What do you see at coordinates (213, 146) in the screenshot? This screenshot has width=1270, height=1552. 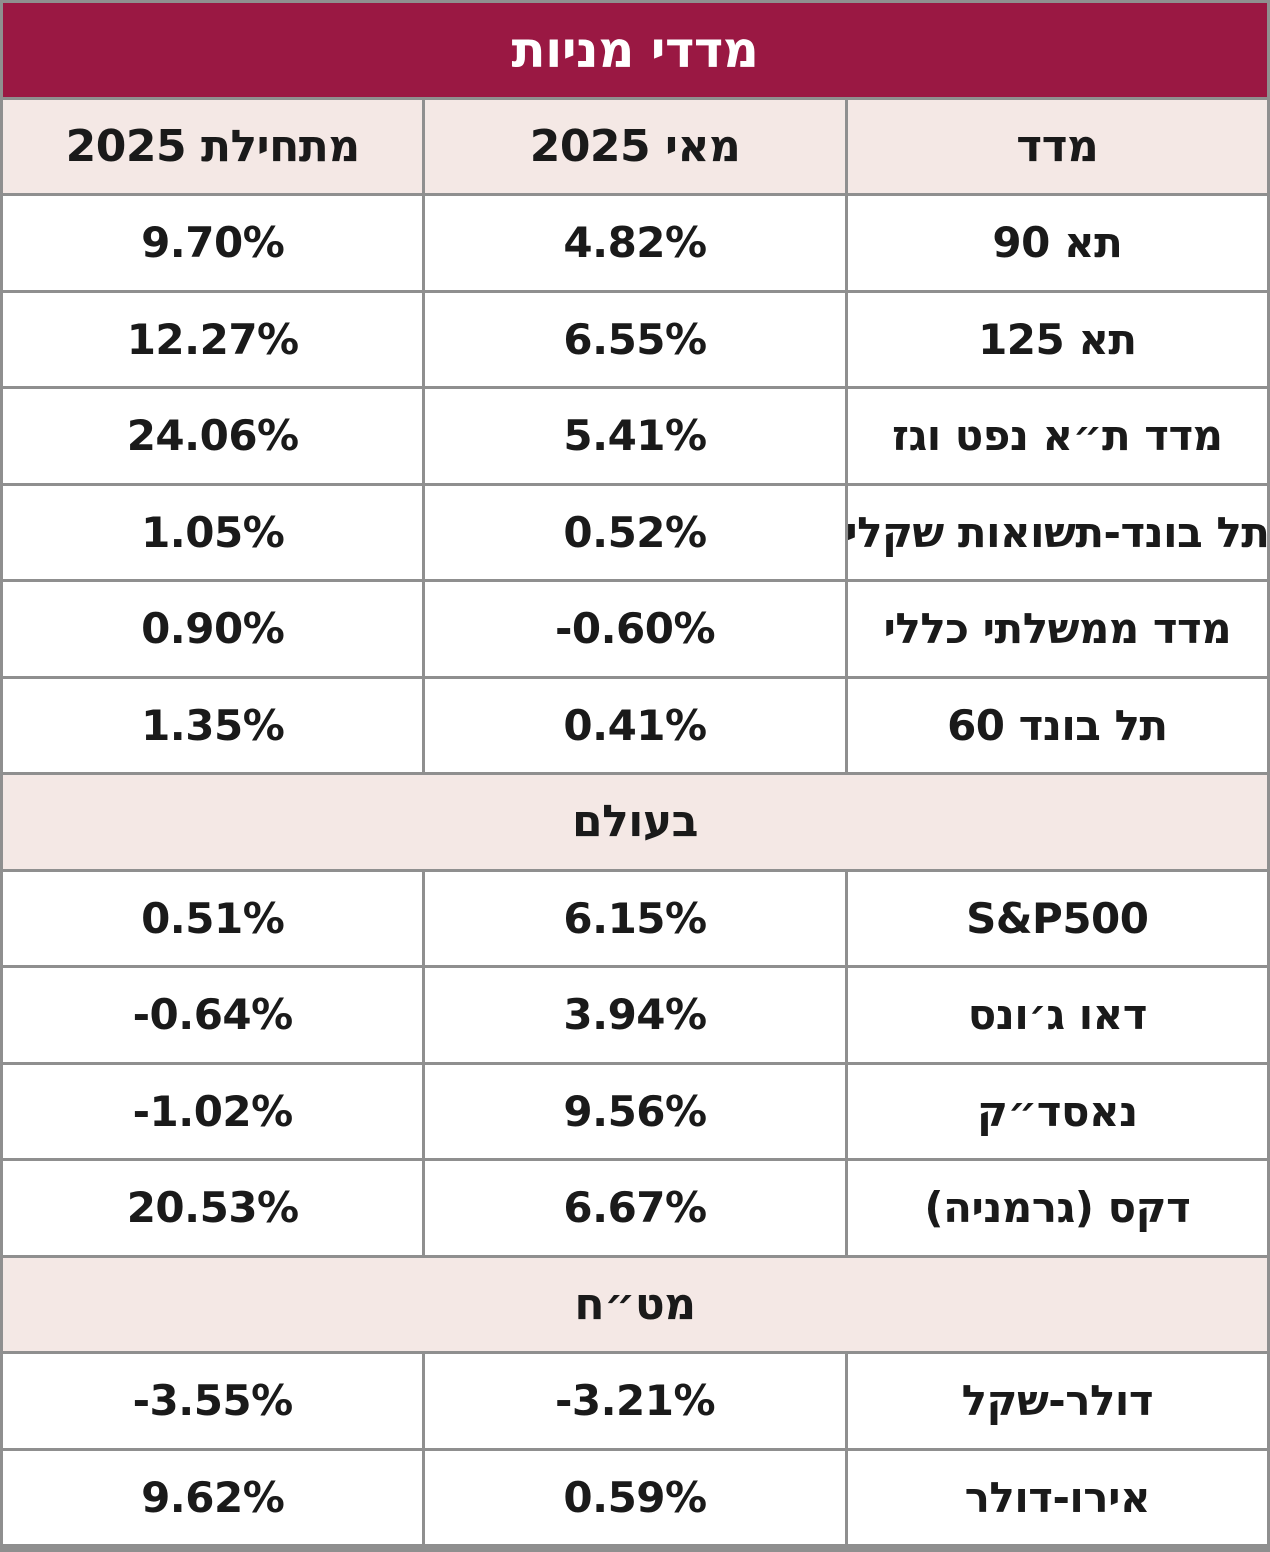 I see `column-header-since-start-2025: מתחילת 2025` at bounding box center [213, 146].